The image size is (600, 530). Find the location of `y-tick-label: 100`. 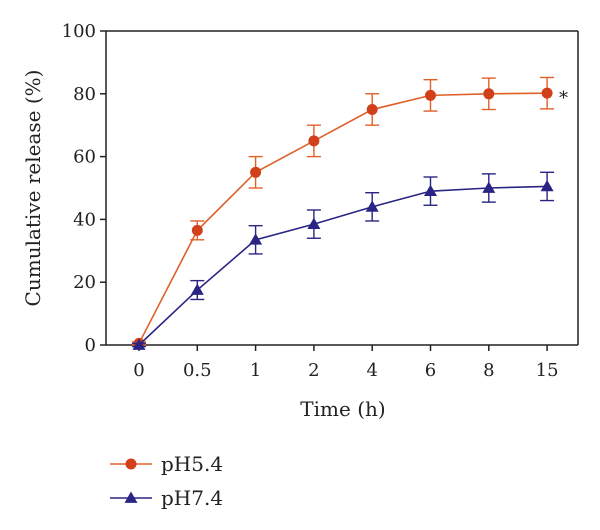

y-tick-label: 100 is located at coordinates (79, 31).